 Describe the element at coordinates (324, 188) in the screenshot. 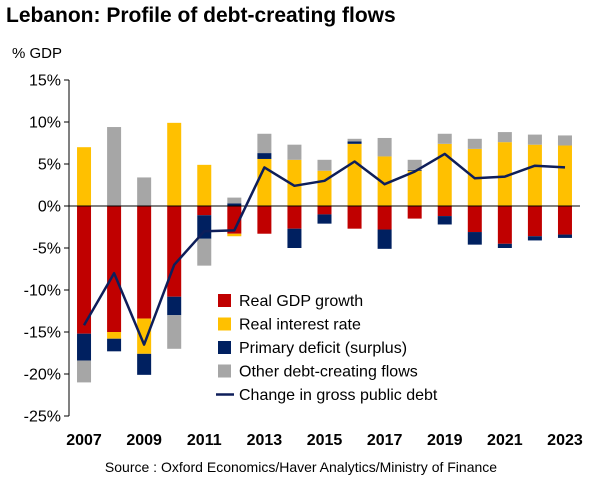

I see `bar-real-interest-rate-2015` at that location.